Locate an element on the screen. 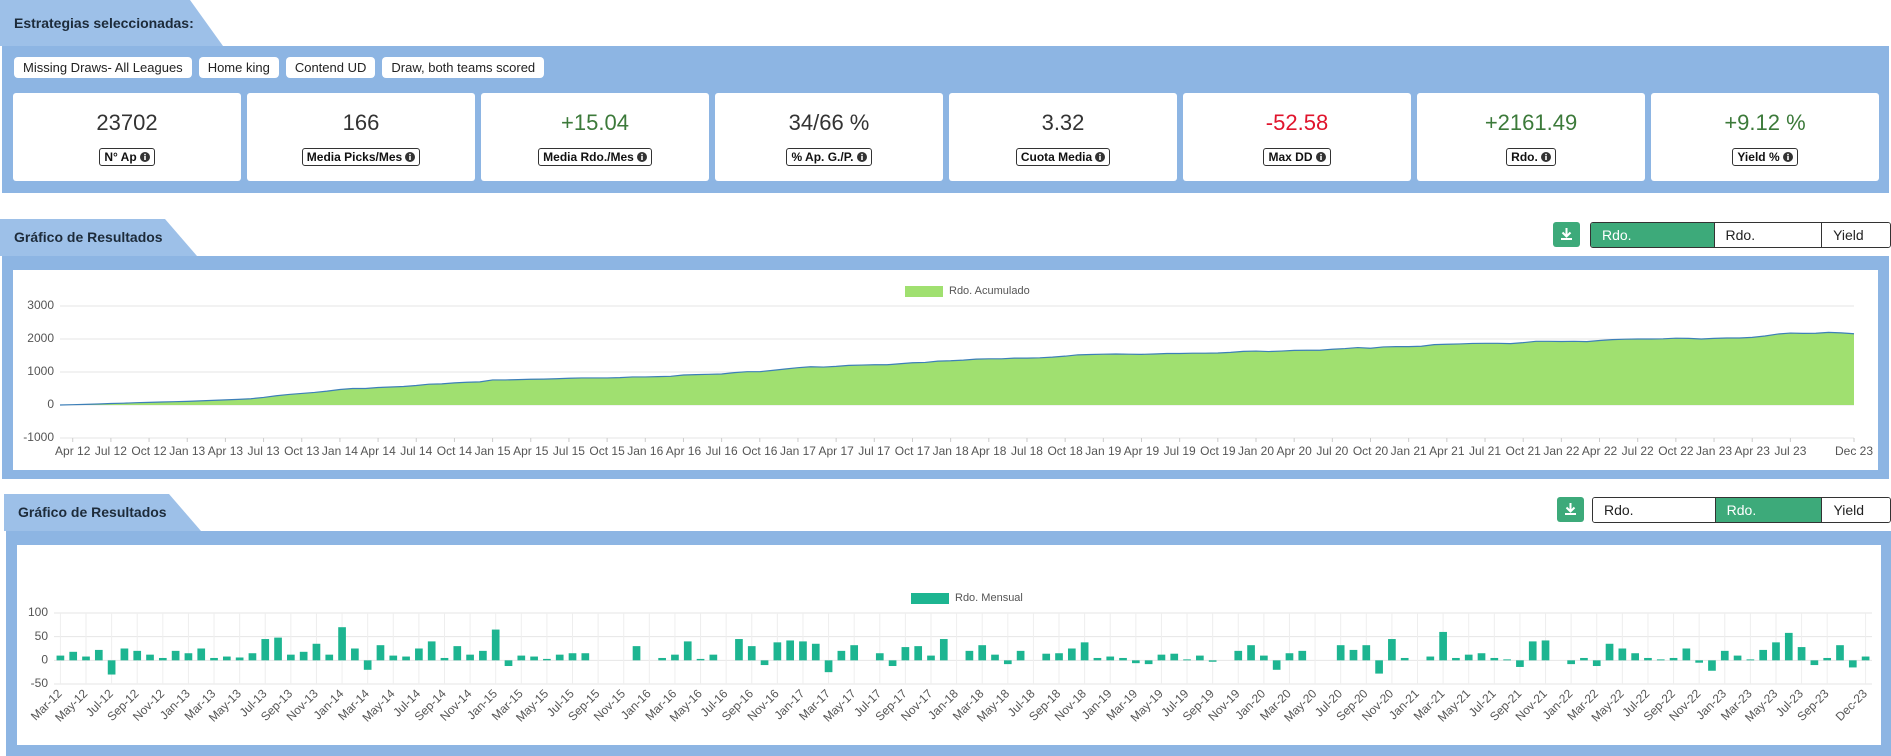 This screenshot has height=756, width=1891. stat-label-row: Media Picks/Mes is located at coordinates (361, 151).